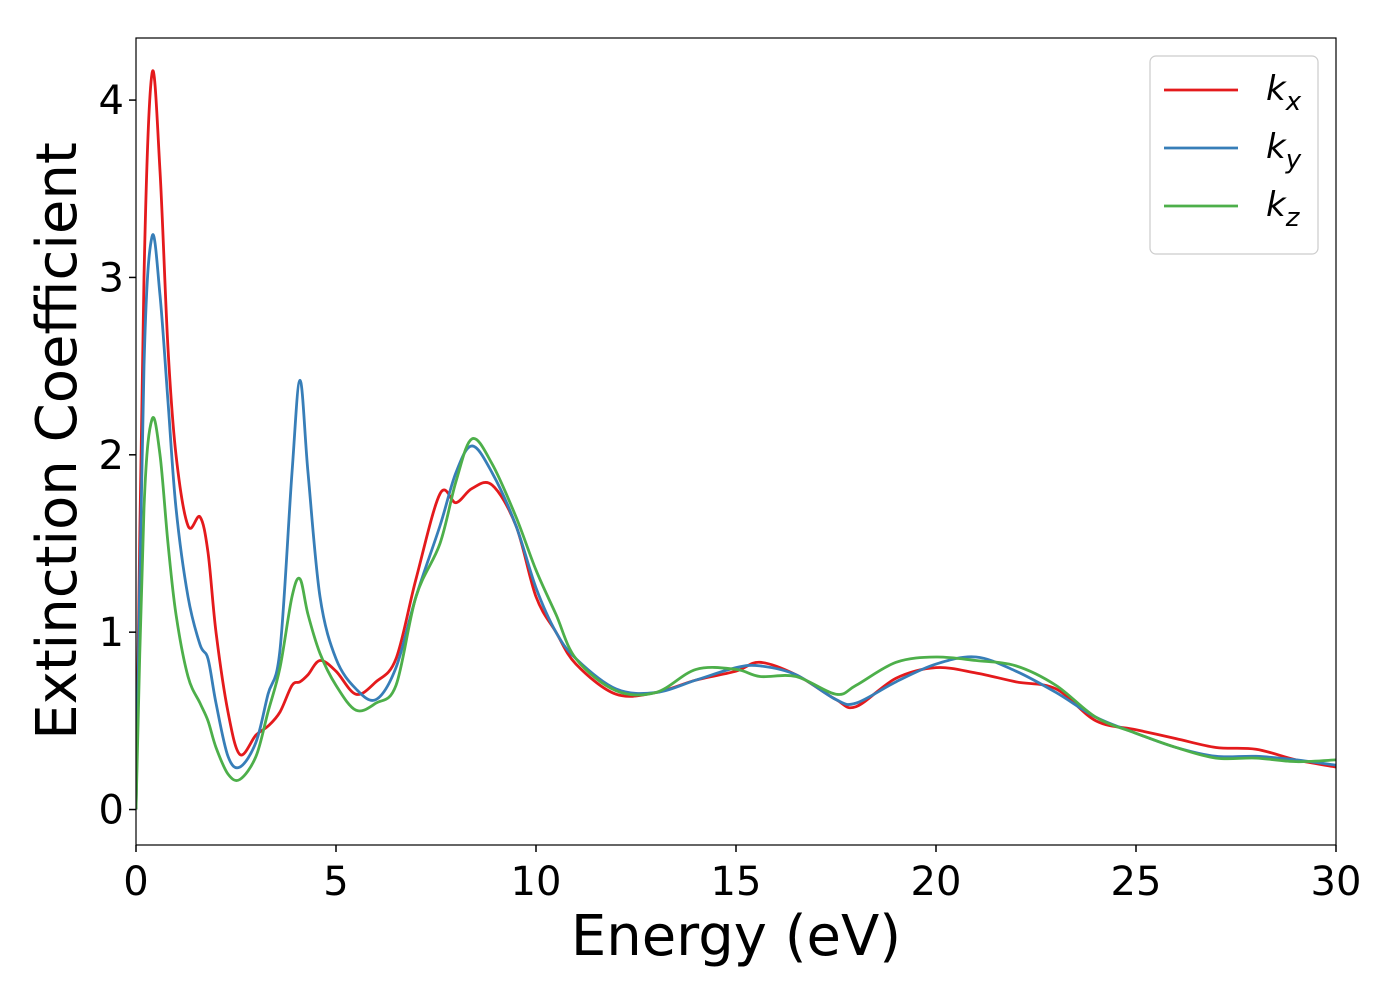  Describe the element at coordinates (536, 882) in the screenshot. I see `x-tick-label: 10` at that location.